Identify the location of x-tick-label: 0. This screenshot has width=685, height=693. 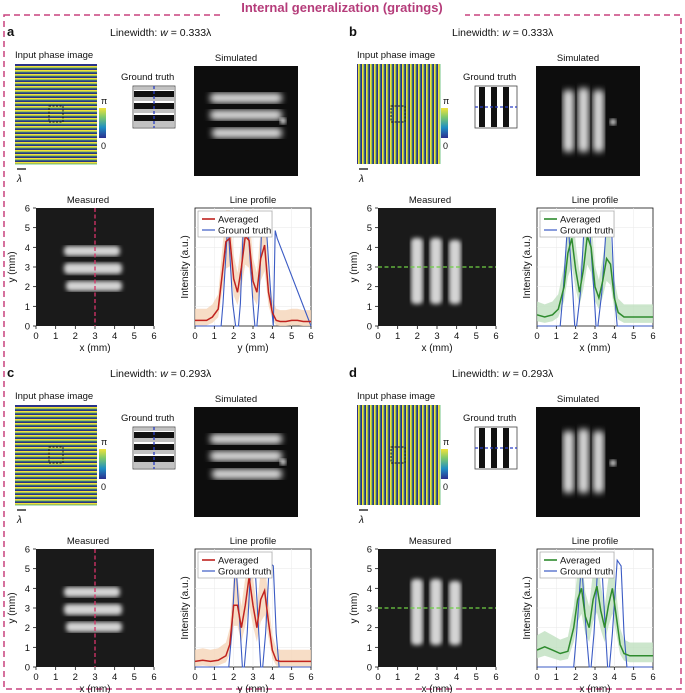
(35, 677).